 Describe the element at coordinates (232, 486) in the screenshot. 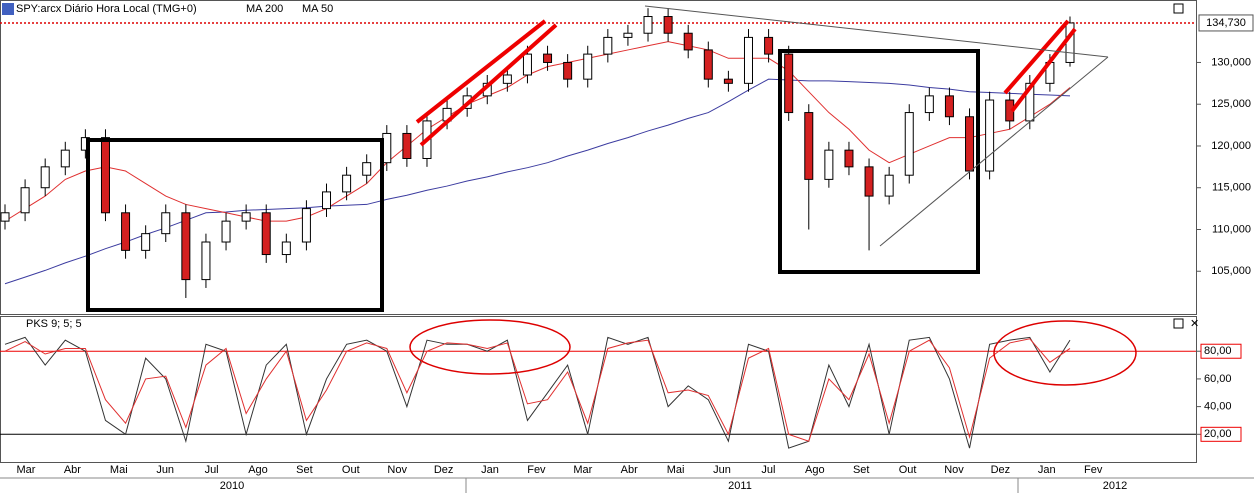

I see `year-label: 2010` at that location.